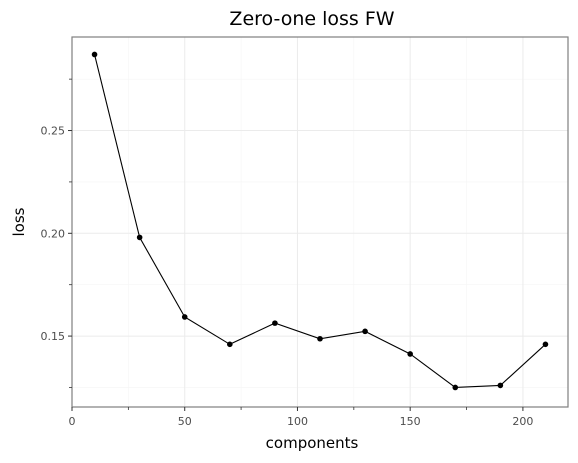  I want to click on x-tick-label: 0, so click(72, 421).